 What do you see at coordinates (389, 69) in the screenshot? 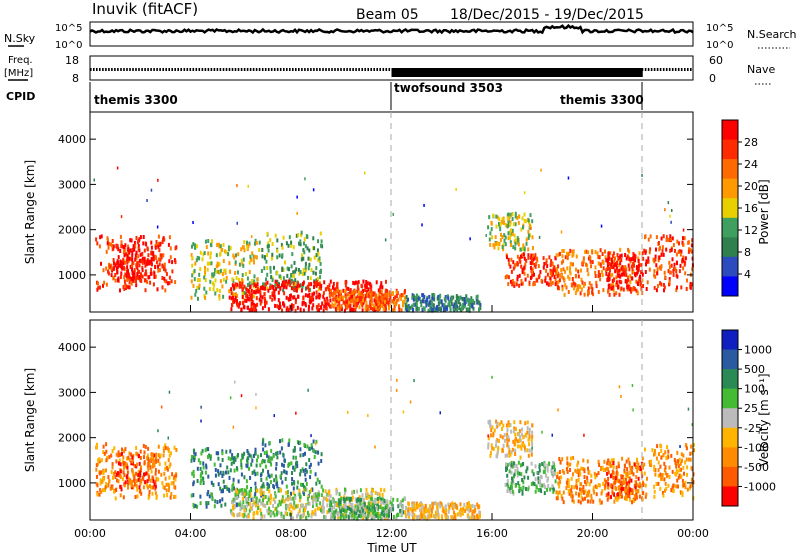
I see `frequency-panel: Freq. [MHz] 18 8 60 0 Nave` at bounding box center [389, 69].